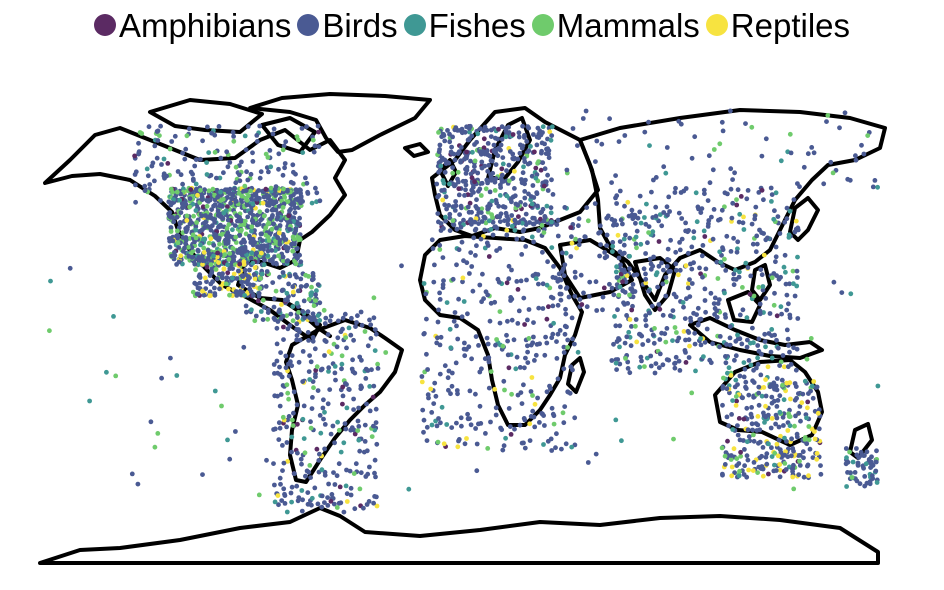 The width and height of the screenshot is (944, 590). Describe the element at coordinates (790, 25) in the screenshot. I see `legend-label-reptiles: Reptiles` at that location.